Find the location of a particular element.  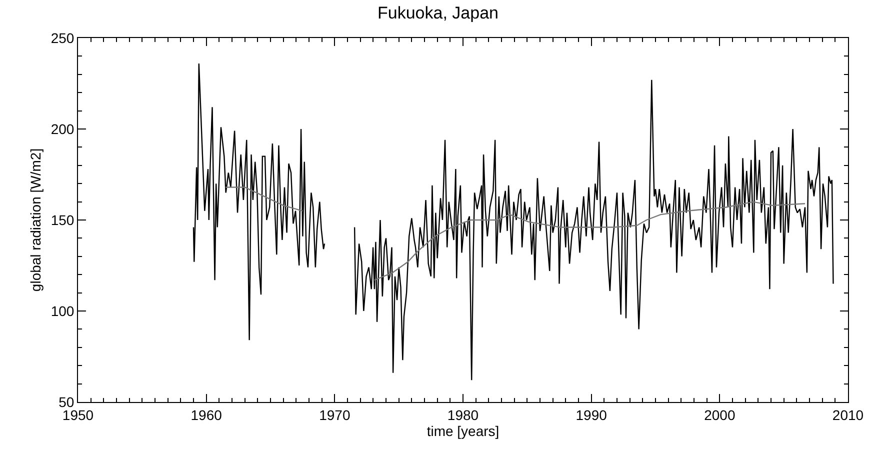

y-tick-label: 100 is located at coordinates (62, 310).